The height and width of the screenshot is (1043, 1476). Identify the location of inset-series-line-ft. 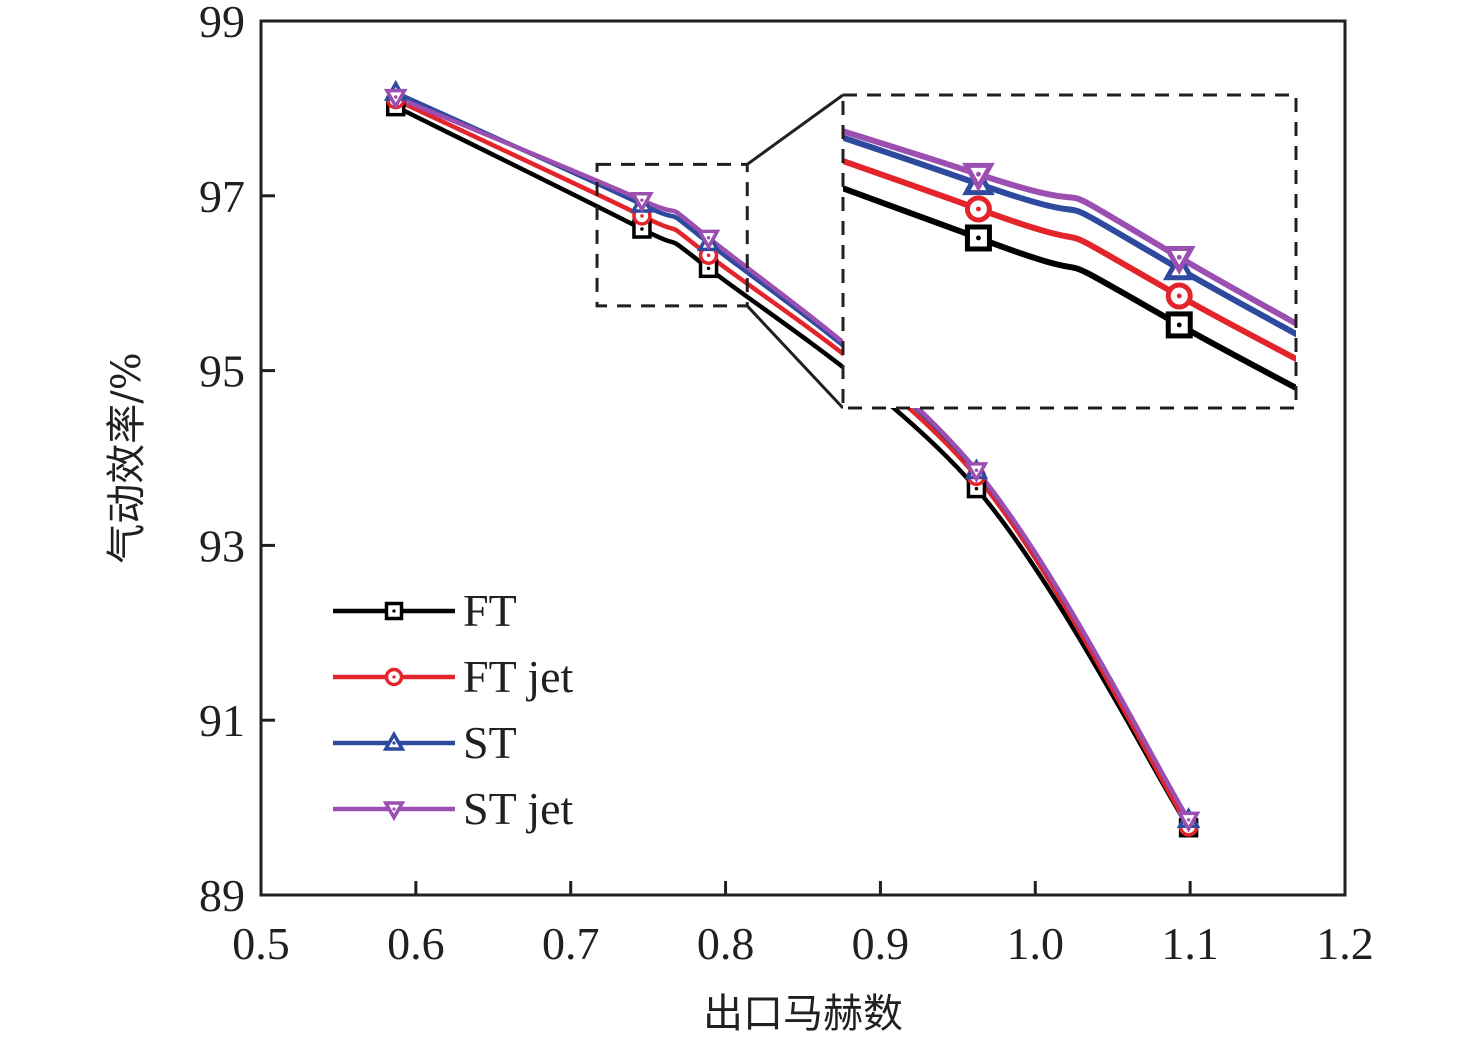
(1069, 288).